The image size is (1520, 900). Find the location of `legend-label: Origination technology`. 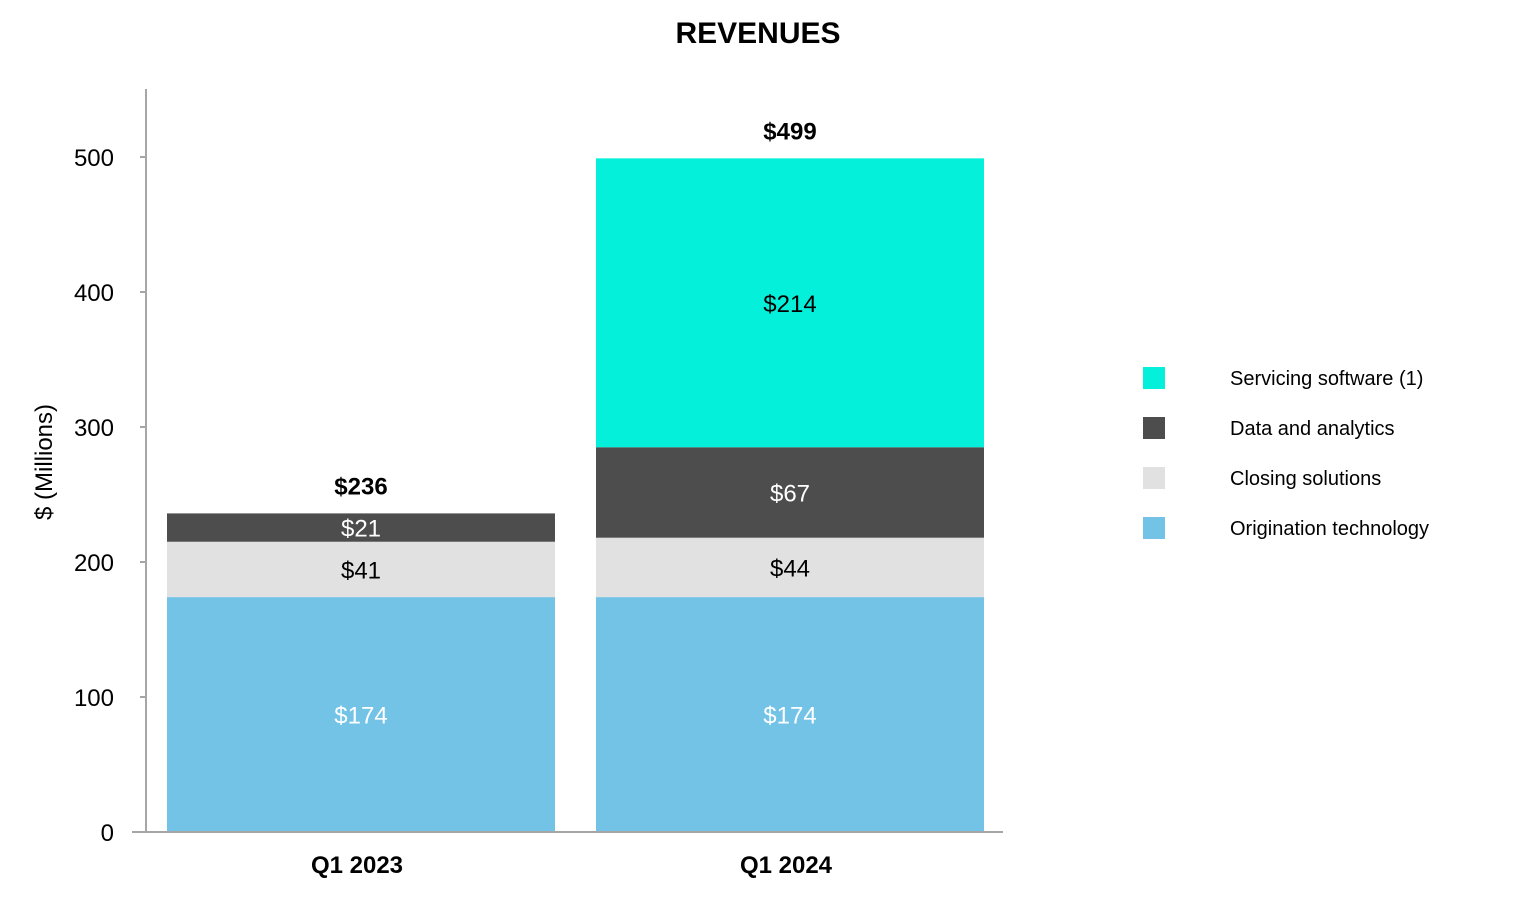

legend-label: Origination technology is located at coordinates (1329, 529).